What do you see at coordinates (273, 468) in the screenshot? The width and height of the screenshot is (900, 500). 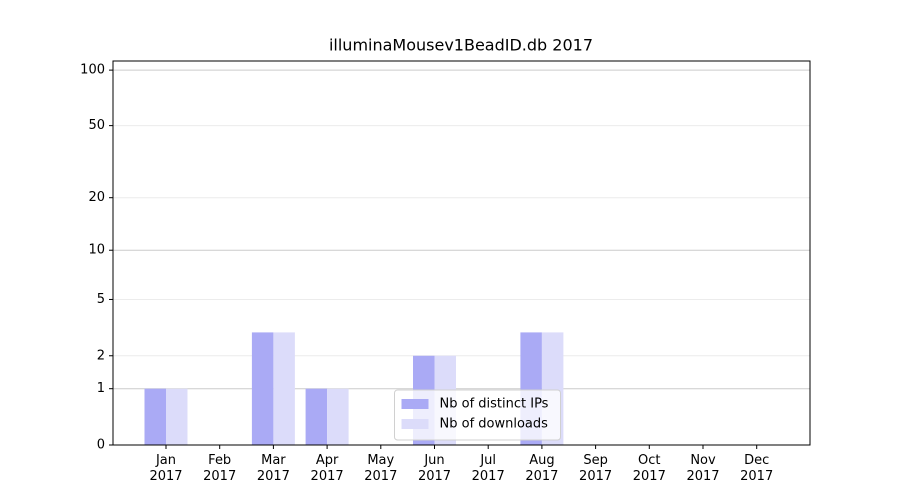 I see `x-tick-label: Mar 2017` at bounding box center [273, 468].